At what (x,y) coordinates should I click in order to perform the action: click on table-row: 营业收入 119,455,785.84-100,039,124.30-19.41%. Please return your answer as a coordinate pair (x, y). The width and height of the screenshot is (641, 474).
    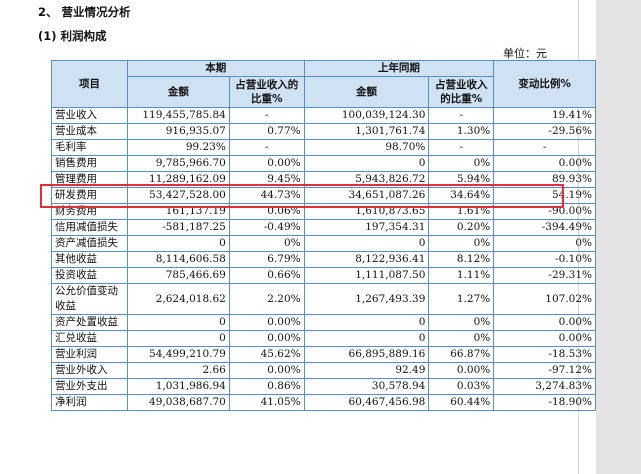
    Looking at the image, I should click on (323, 115).